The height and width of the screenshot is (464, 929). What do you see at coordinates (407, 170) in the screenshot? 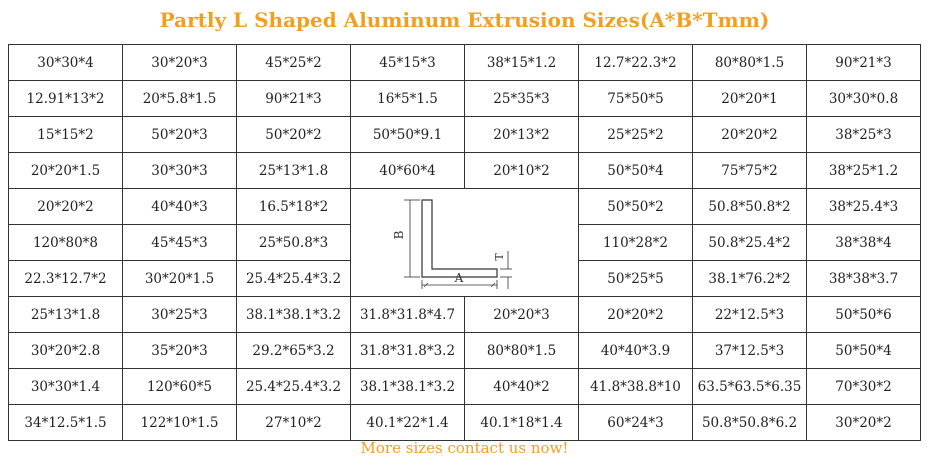
I see `size-cell: 40*60*4` at bounding box center [407, 170].